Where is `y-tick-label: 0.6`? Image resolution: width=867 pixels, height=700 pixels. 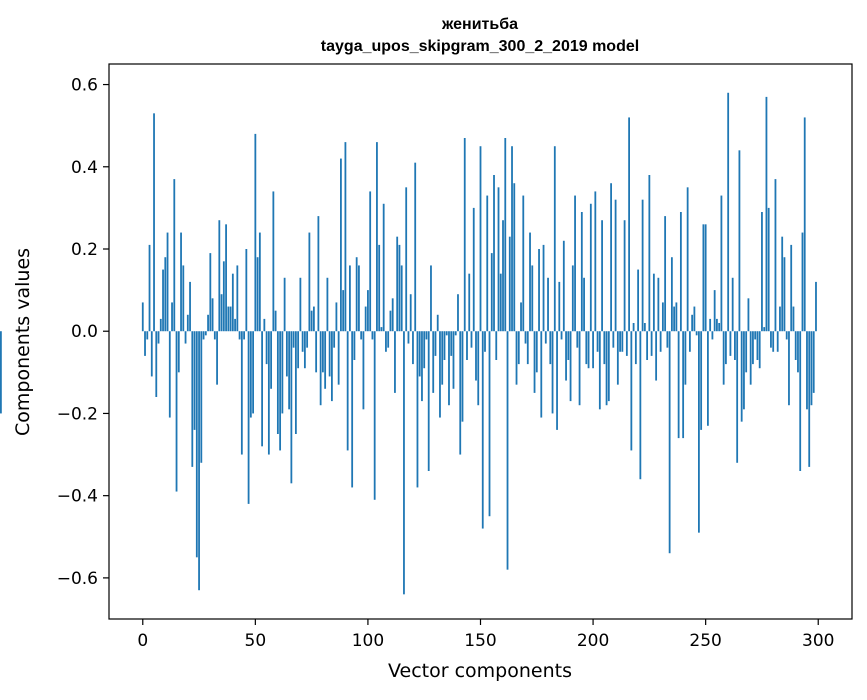 y-tick-label: 0.6 is located at coordinates (84, 86).